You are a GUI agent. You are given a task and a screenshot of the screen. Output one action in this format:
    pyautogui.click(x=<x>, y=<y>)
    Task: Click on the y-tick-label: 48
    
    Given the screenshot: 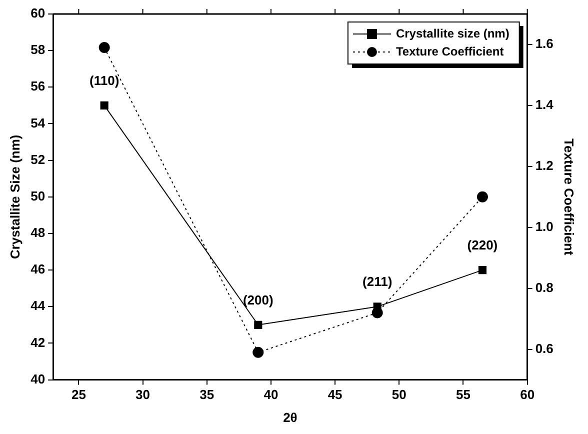 What is the action you would take?
    pyautogui.click(x=38, y=232)
    